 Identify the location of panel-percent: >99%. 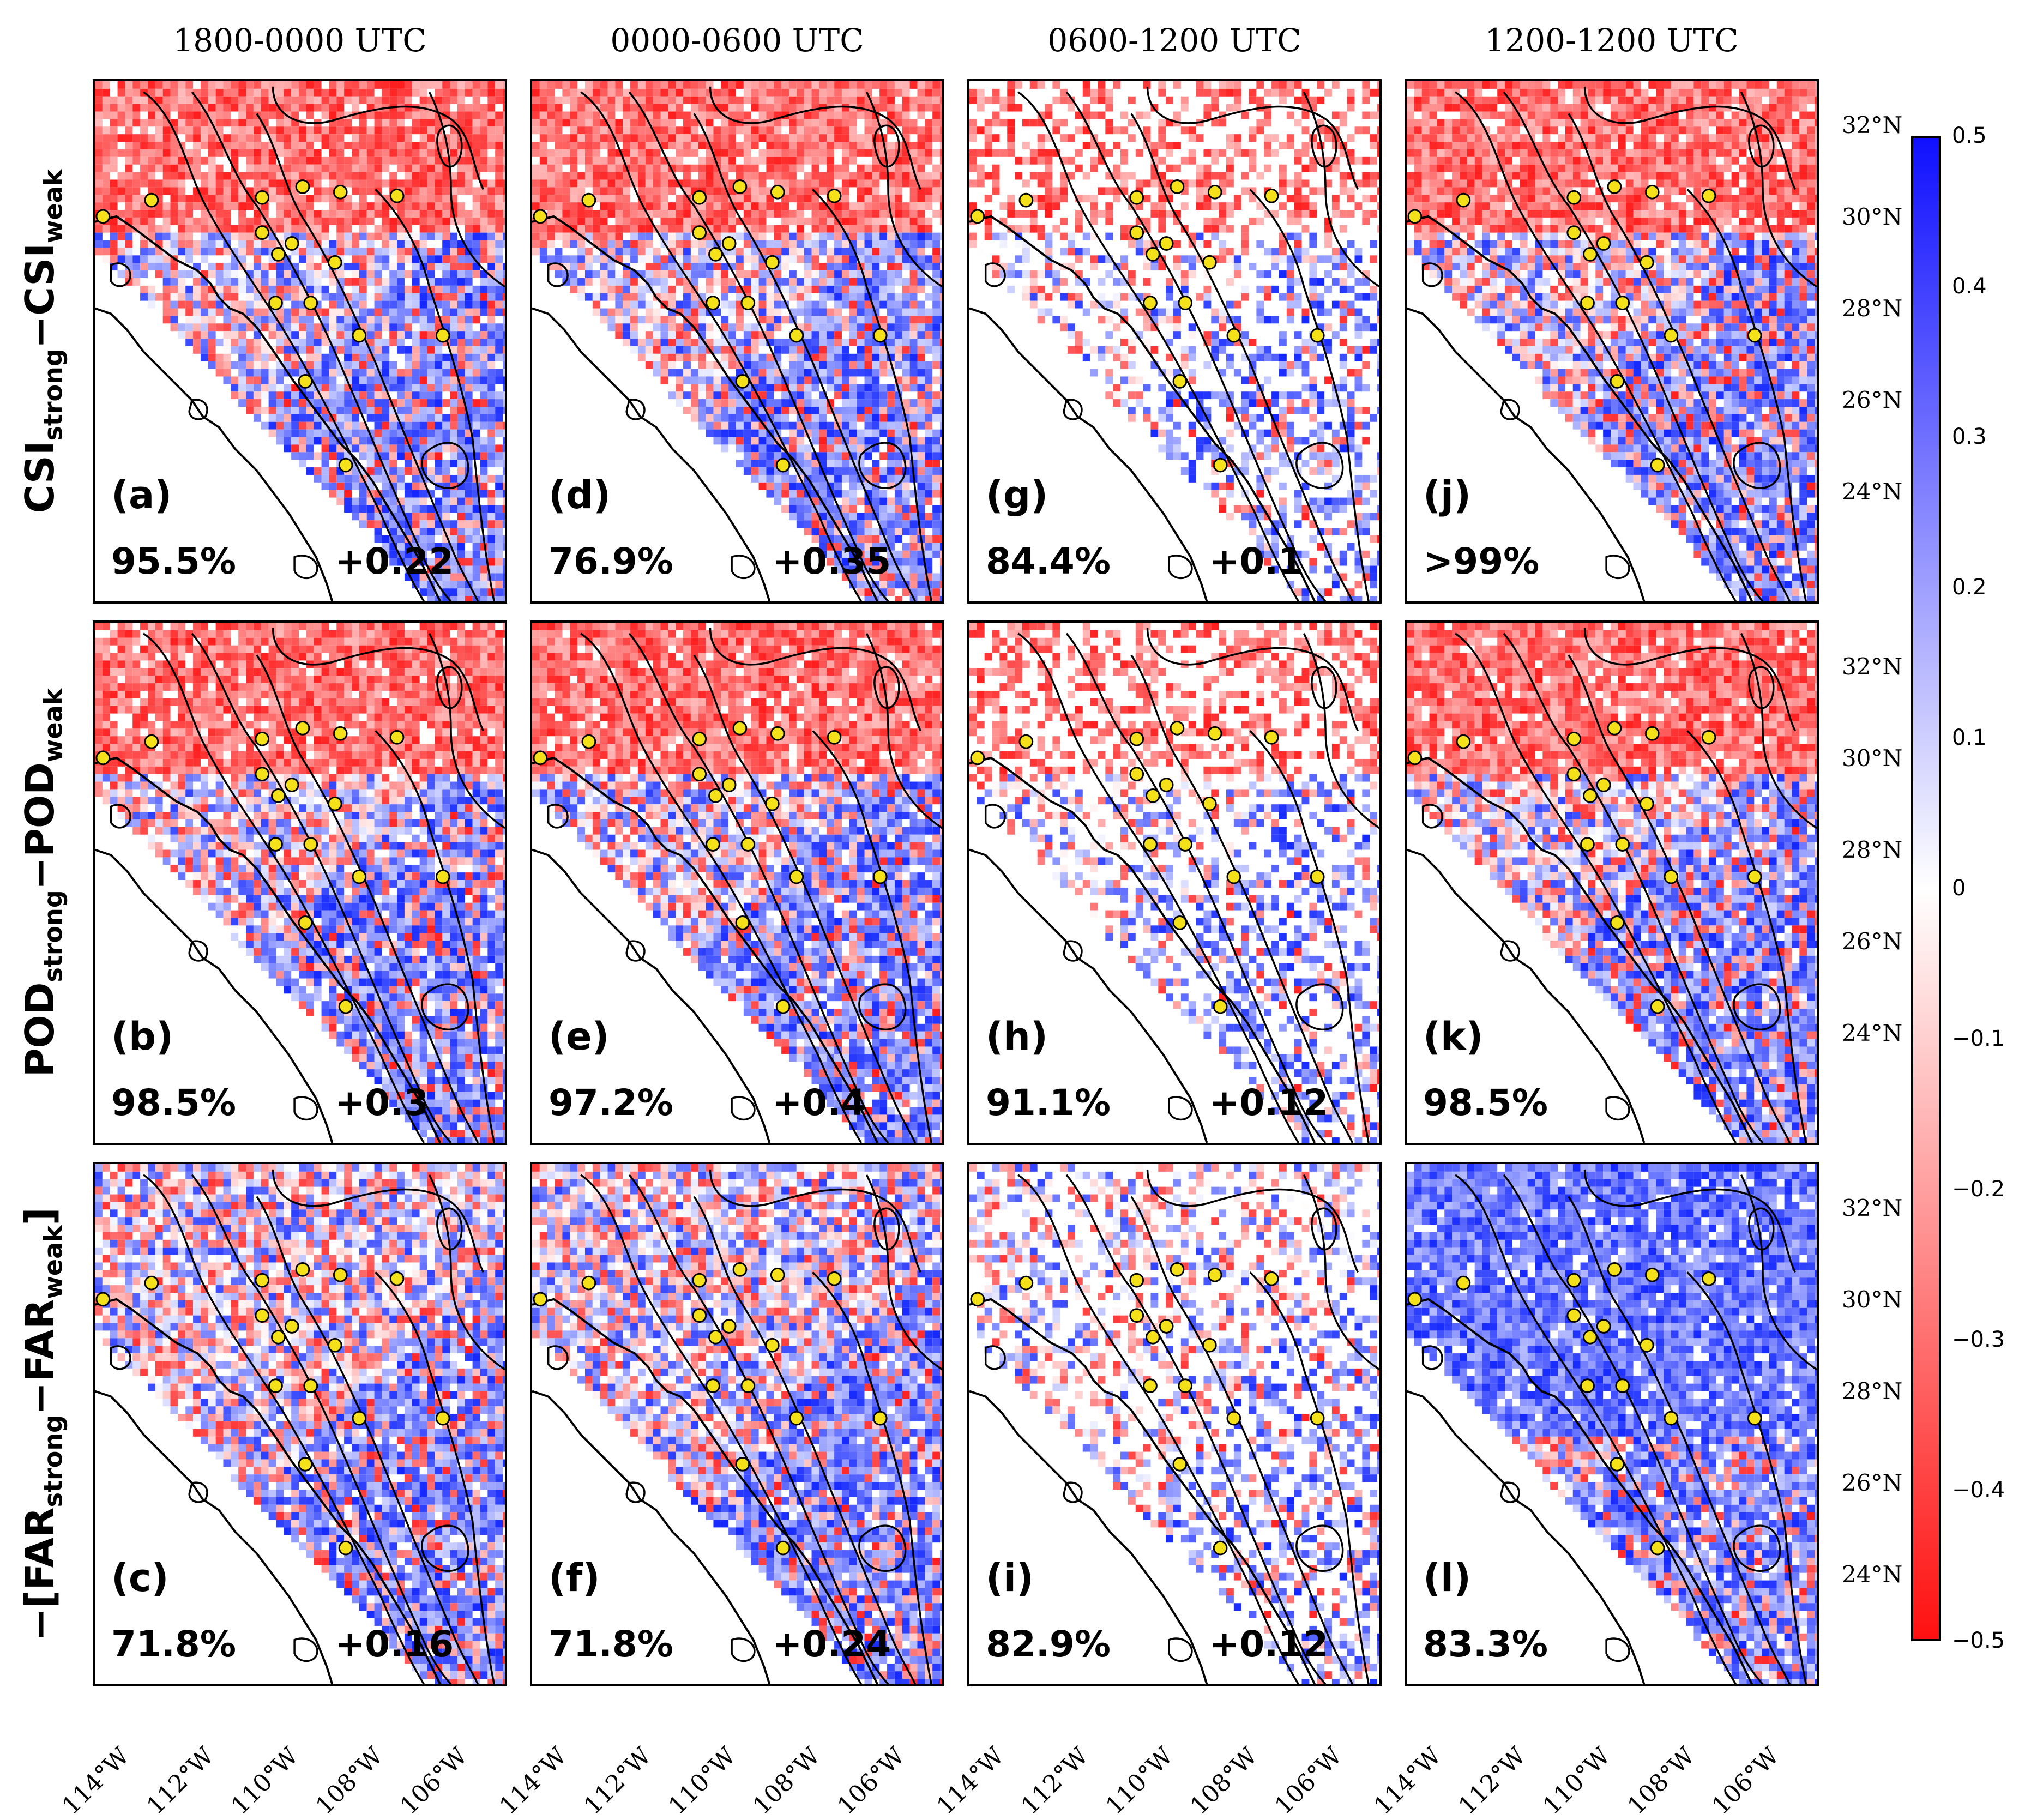
(1481, 561).